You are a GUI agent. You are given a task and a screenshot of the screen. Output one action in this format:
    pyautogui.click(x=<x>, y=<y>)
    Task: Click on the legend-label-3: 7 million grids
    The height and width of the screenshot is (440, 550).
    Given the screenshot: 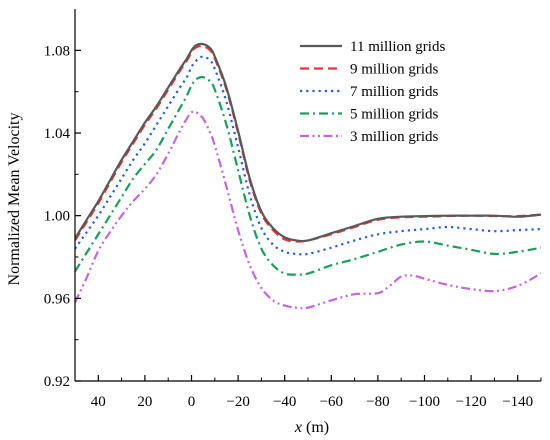 What is the action you would take?
    pyautogui.click(x=394, y=92)
    